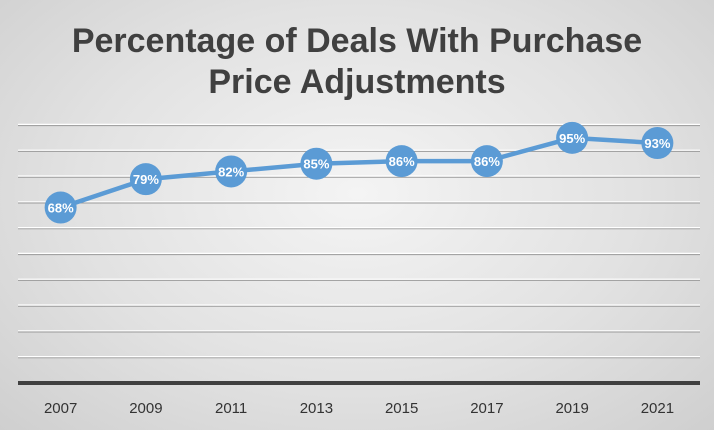  I want to click on data-label: 68%, so click(61, 208).